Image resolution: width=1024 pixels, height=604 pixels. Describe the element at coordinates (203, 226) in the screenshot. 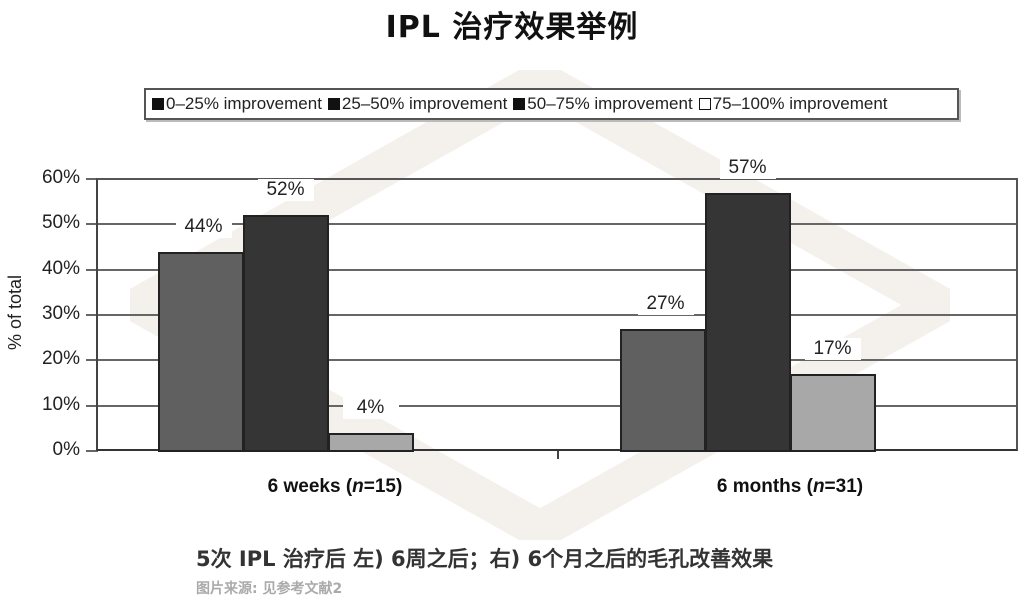

I see `bar-value-label: 44%` at that location.